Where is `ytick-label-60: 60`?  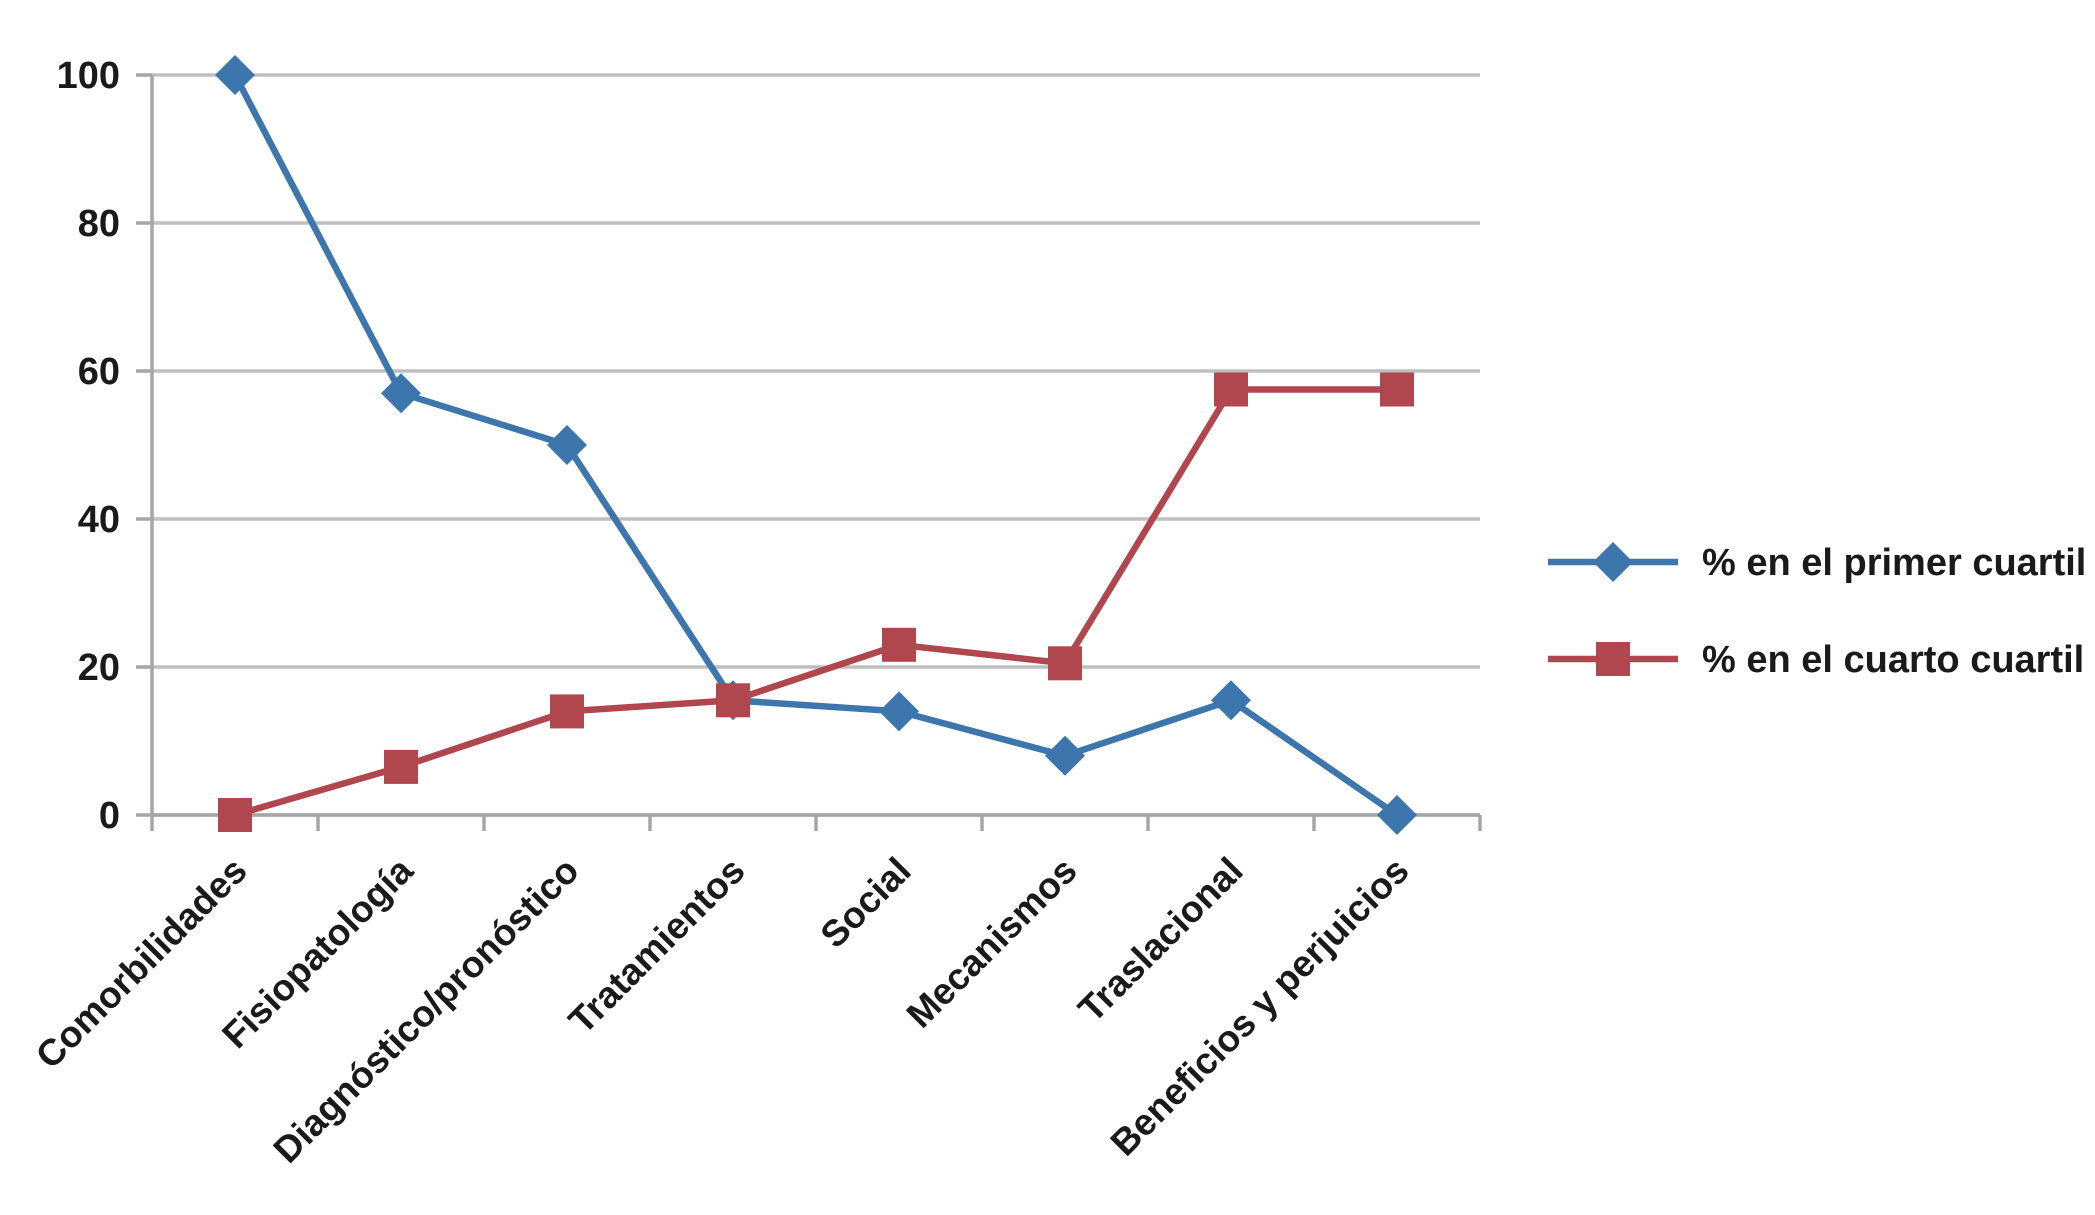
ytick-label-60: 60 is located at coordinates (99, 372).